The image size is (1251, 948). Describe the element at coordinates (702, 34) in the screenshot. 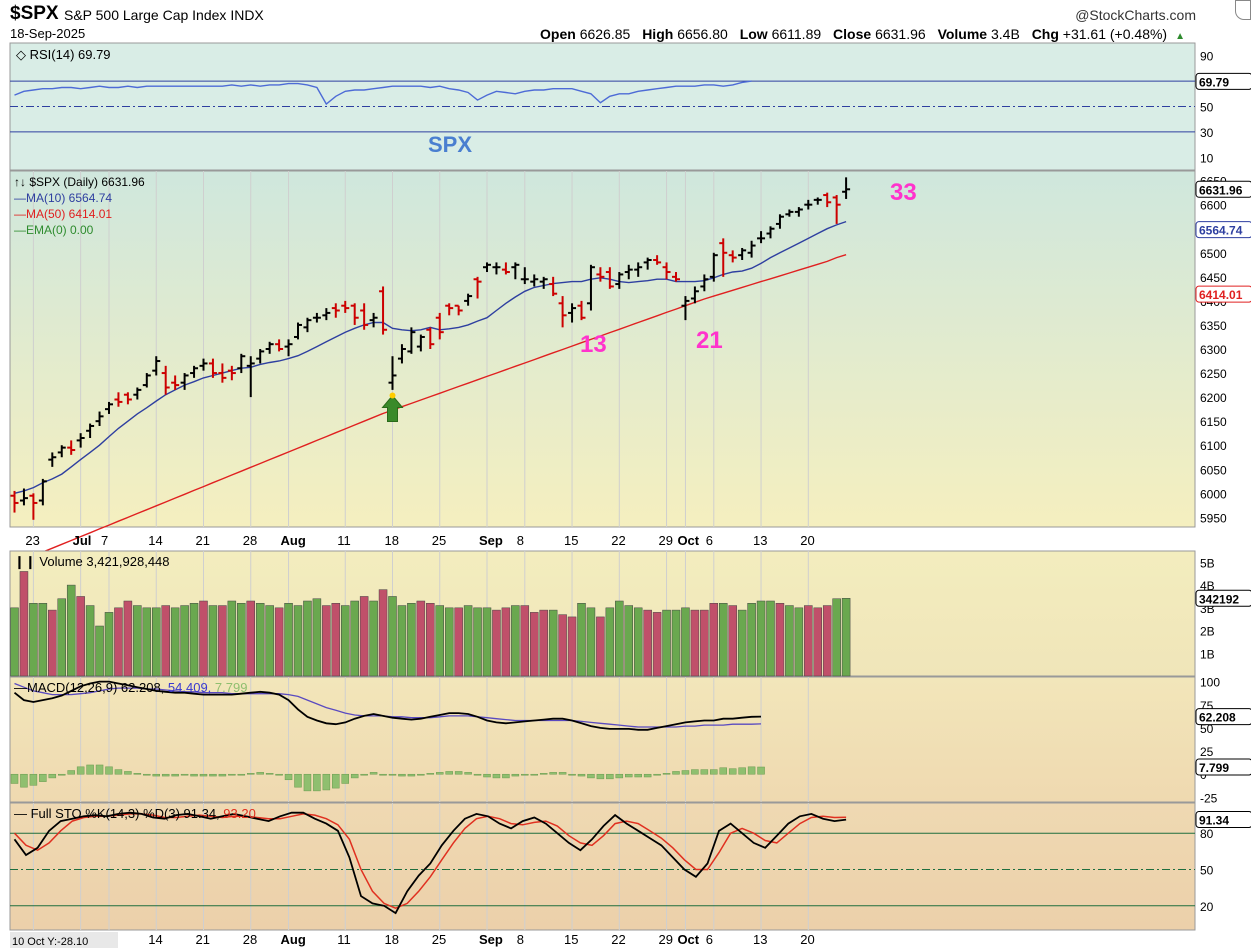

I see `high-value: 6656.80` at that location.